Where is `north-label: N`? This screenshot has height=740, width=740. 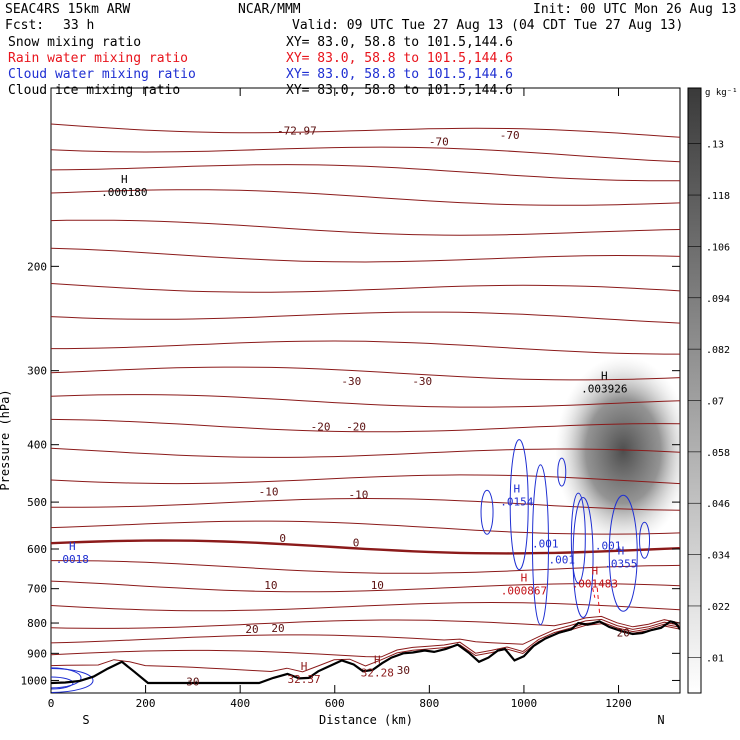
north-label: N is located at coordinates (660, 720).